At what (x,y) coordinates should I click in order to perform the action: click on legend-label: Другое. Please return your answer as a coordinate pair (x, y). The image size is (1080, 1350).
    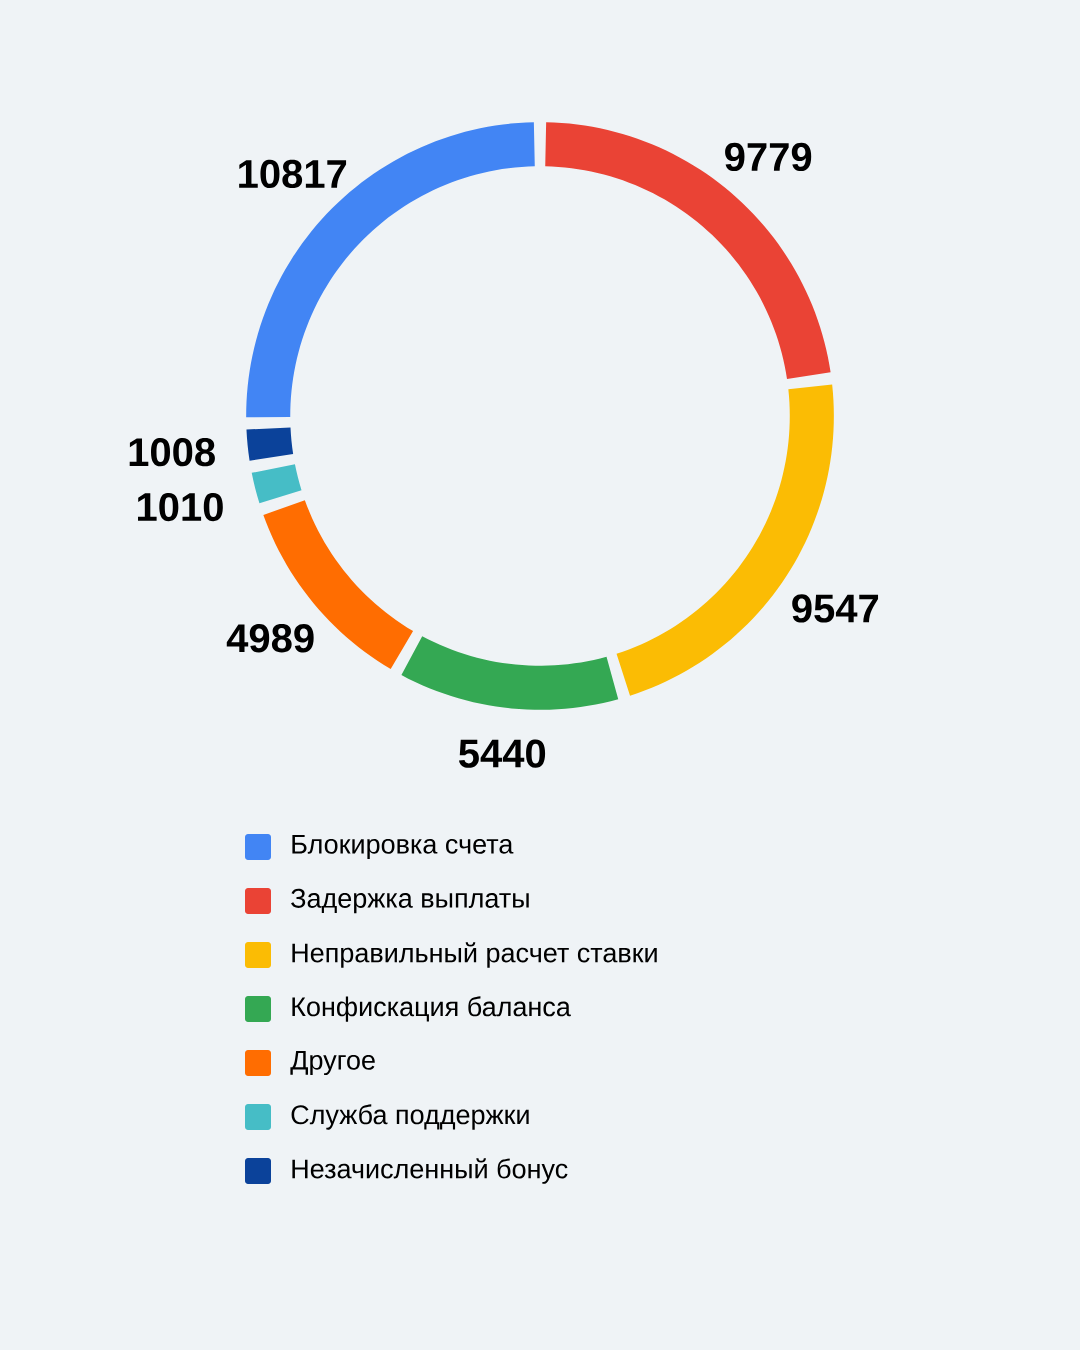
    Looking at the image, I should click on (332, 1063).